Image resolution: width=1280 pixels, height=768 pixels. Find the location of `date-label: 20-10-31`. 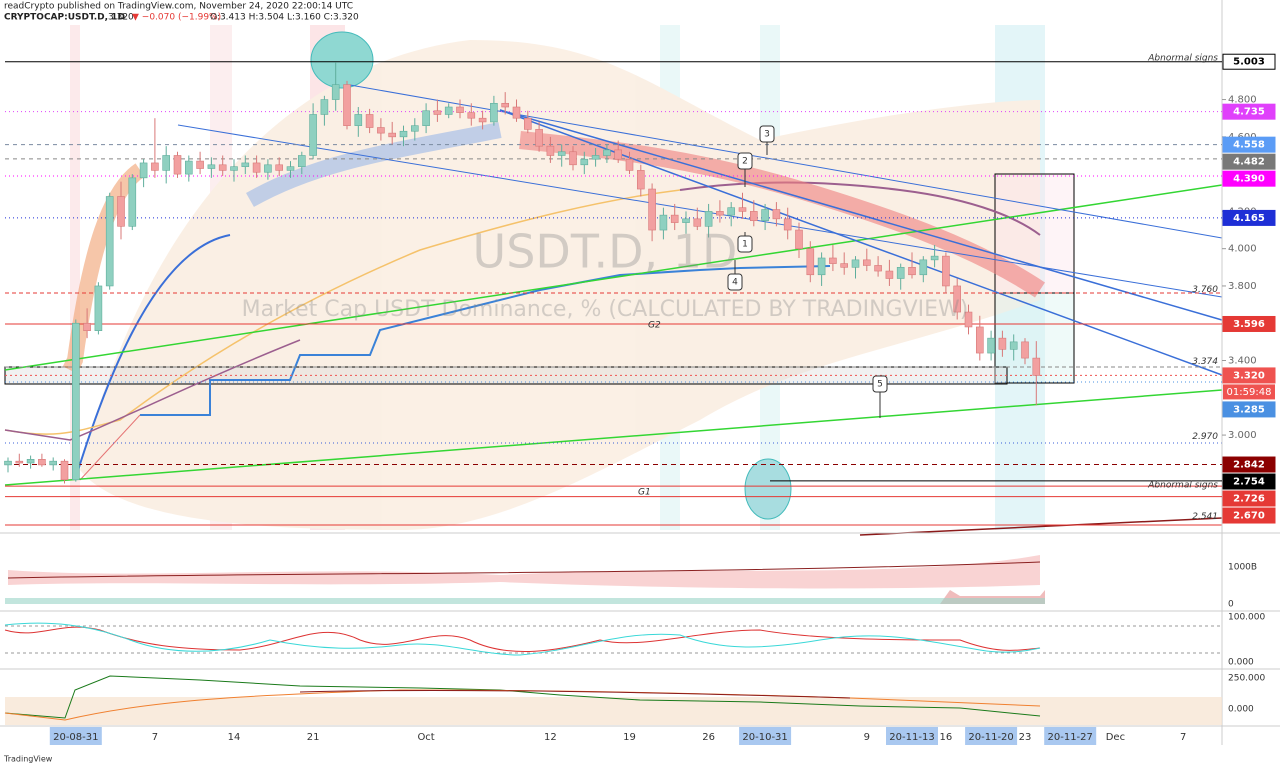

date-label: 20-10-31 is located at coordinates (764, 737).